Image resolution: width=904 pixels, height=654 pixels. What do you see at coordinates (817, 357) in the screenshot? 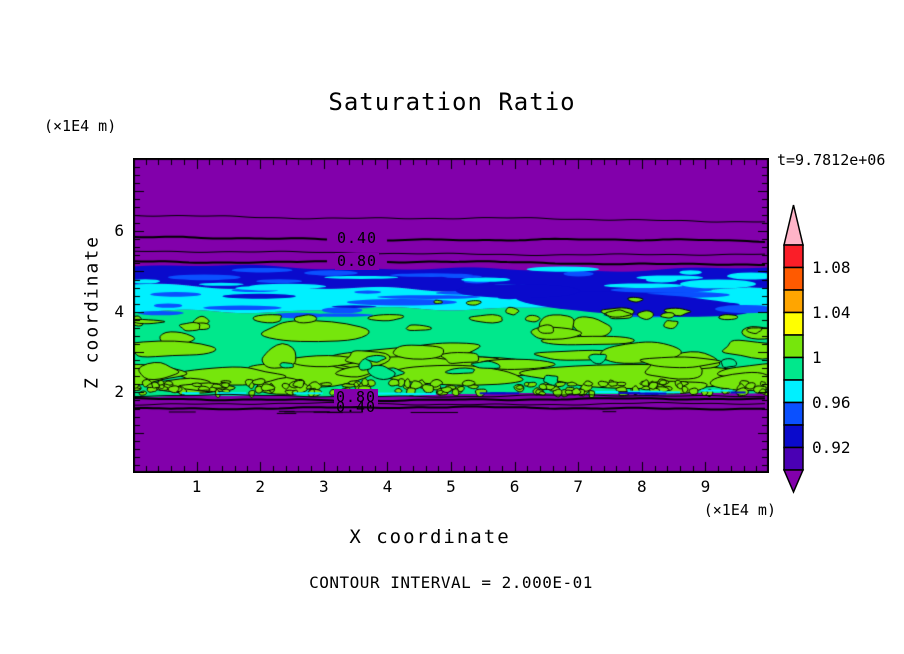
I see `colorbar-label: 1` at bounding box center [817, 357].